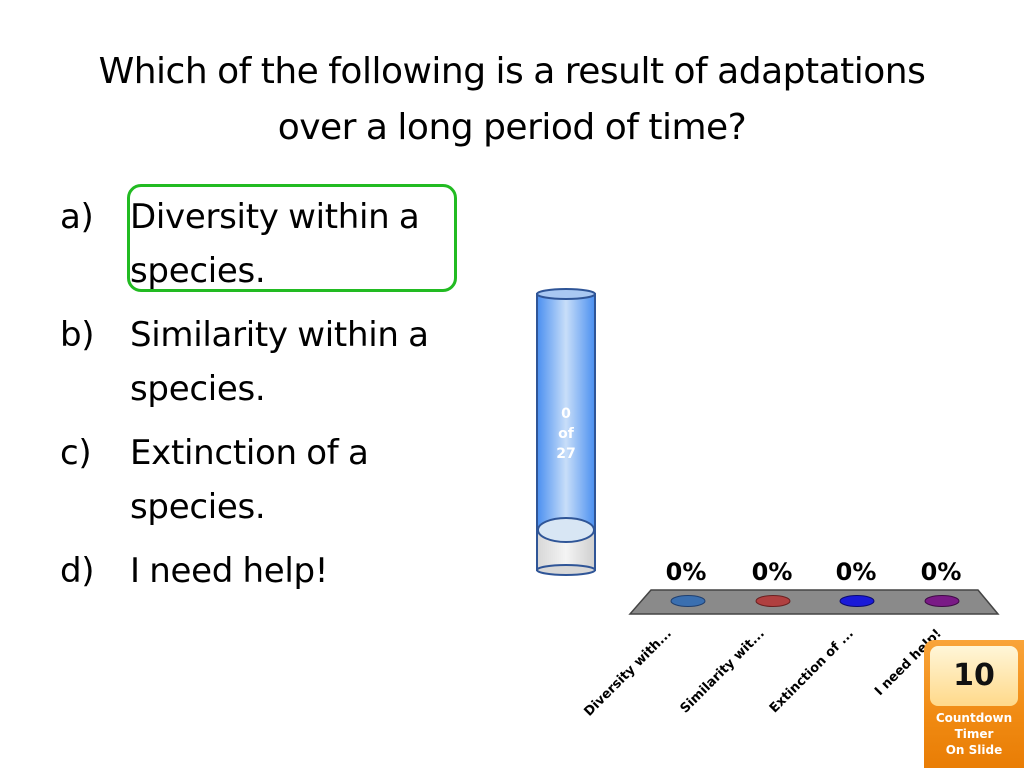 The image size is (1024, 768). I want to click on answer-text-line-1: Diversity within a, so click(275, 217).